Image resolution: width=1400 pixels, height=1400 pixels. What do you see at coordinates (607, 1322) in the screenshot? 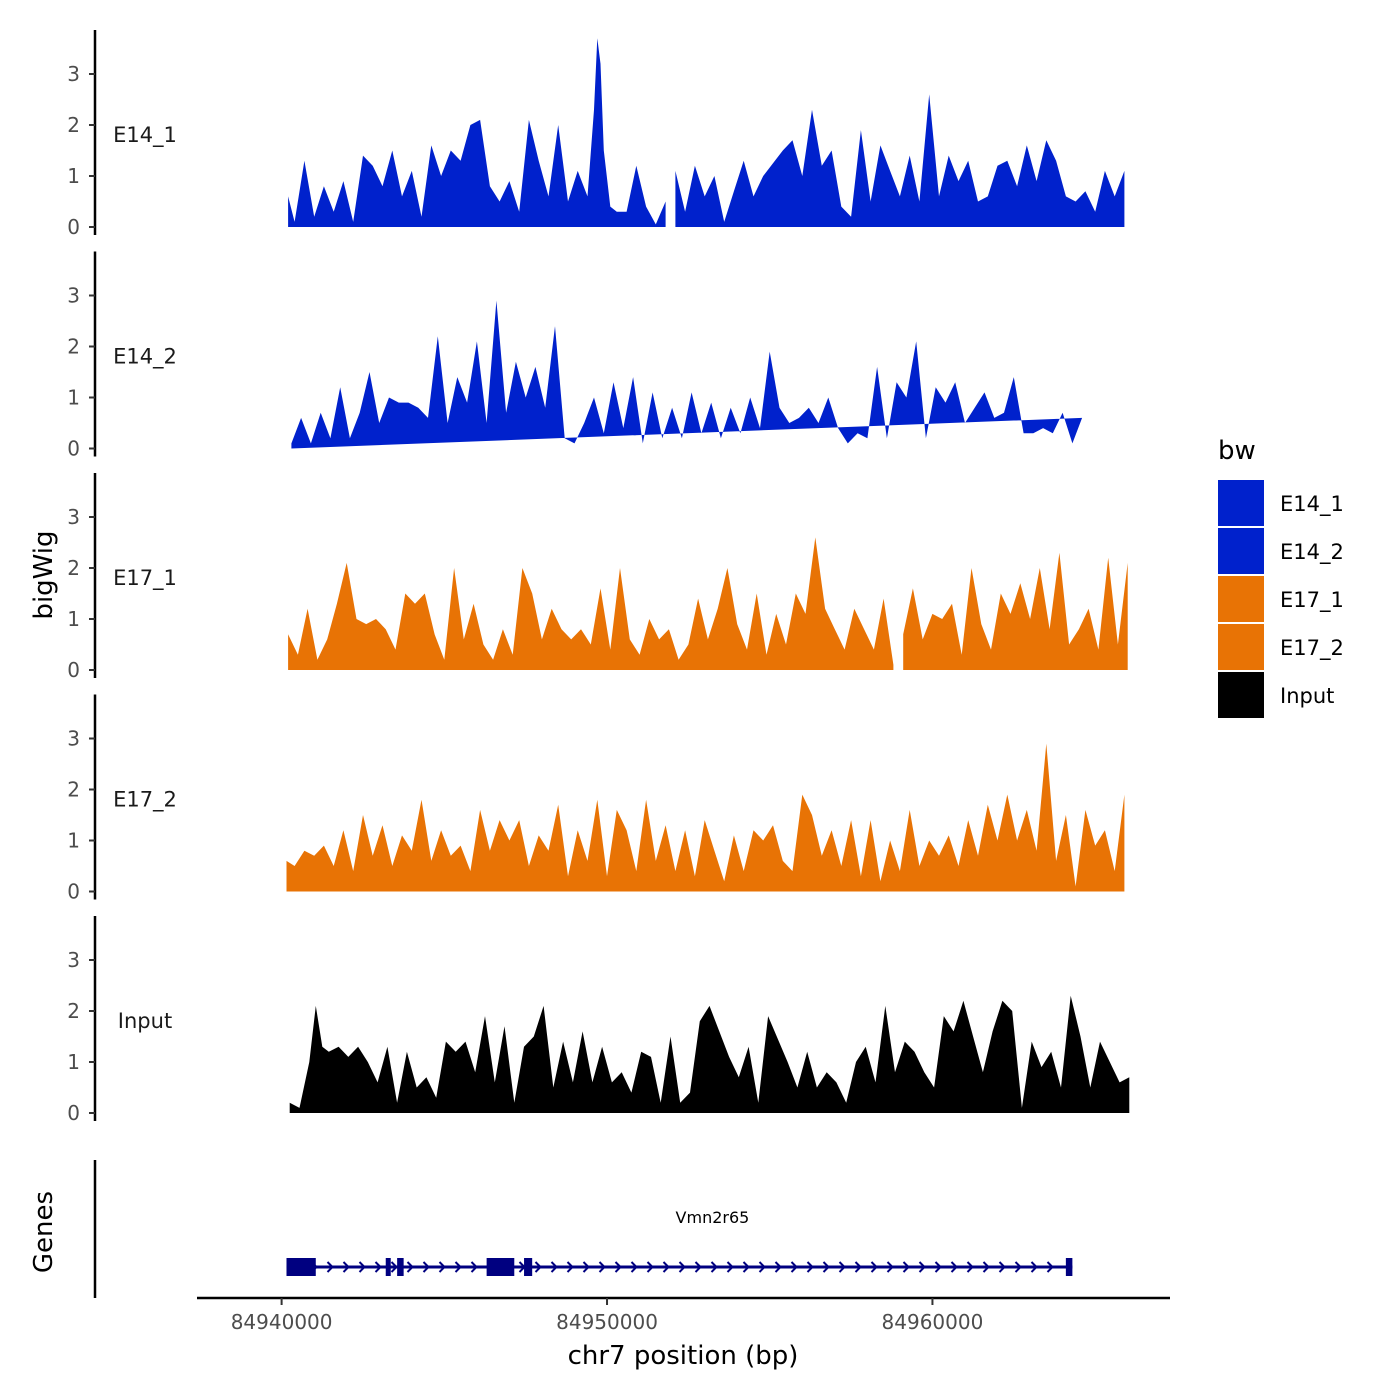
I see `x-tick-label: 84950000` at bounding box center [607, 1322].